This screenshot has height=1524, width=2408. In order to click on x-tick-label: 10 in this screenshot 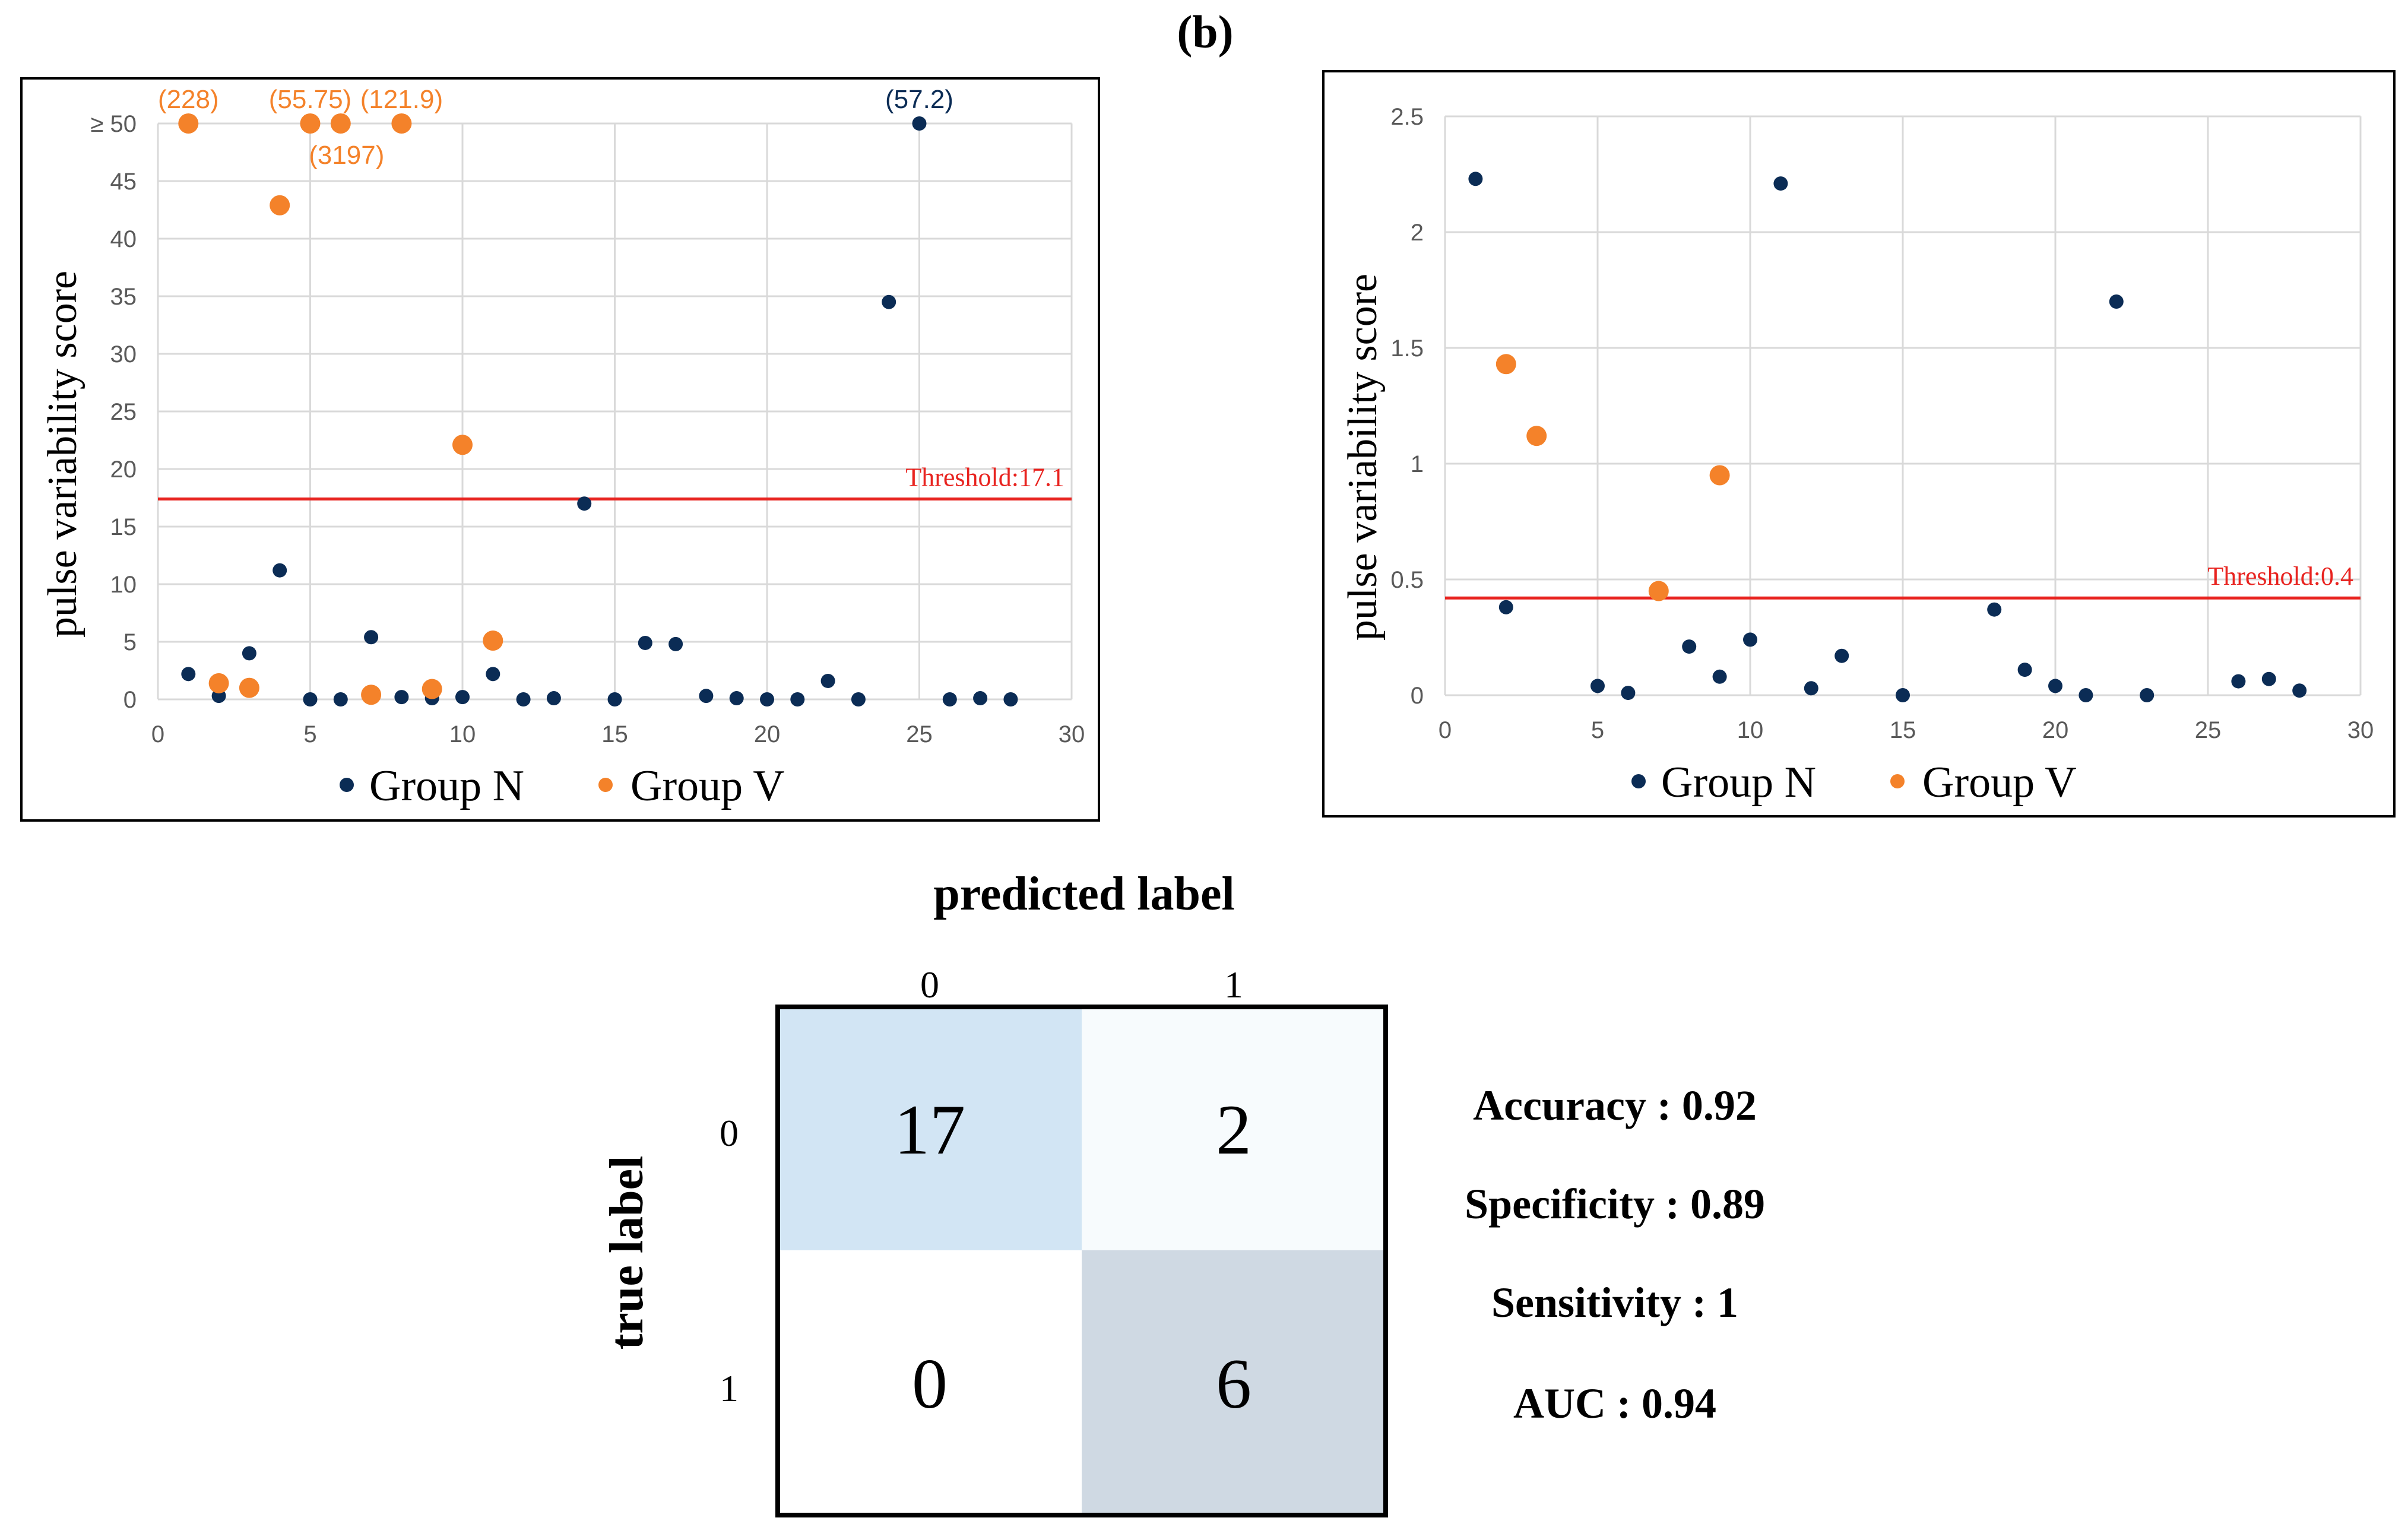, I will do `click(462, 734)`.